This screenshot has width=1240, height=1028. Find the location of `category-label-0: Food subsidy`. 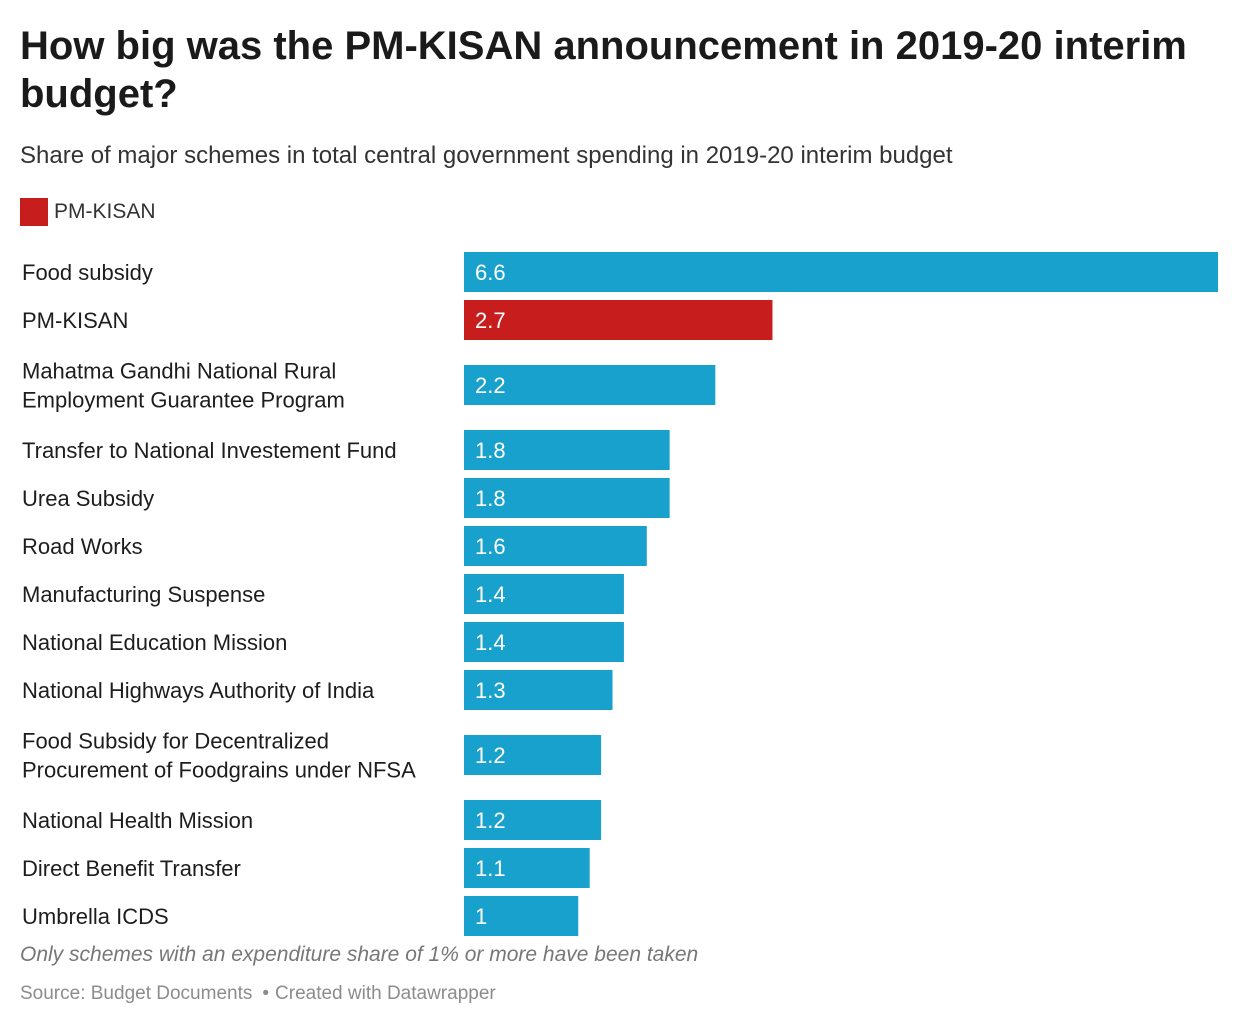

category-label-0: Food subsidy is located at coordinates (87, 272).